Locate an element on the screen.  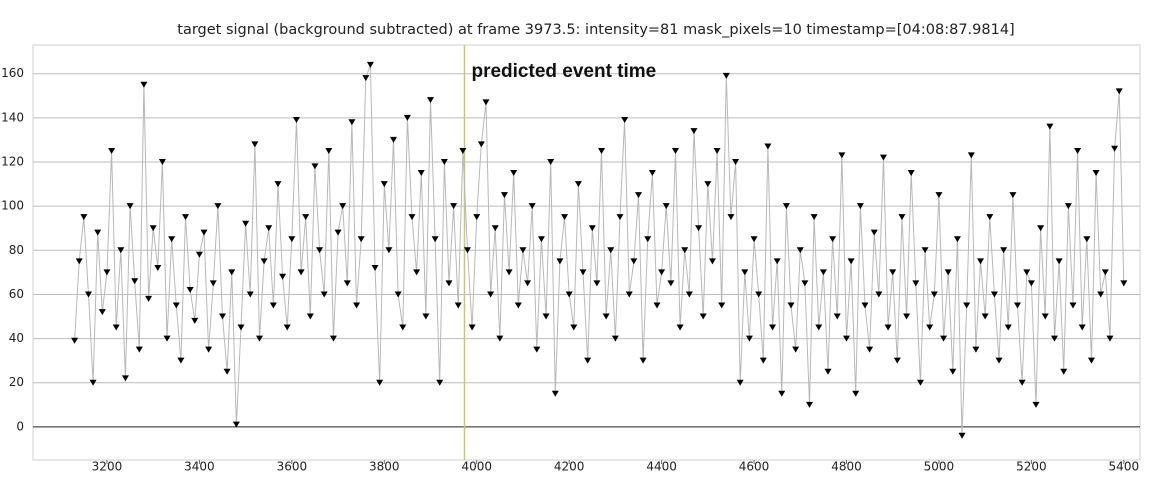
y-tick-label: 80 is located at coordinates (16, 250).